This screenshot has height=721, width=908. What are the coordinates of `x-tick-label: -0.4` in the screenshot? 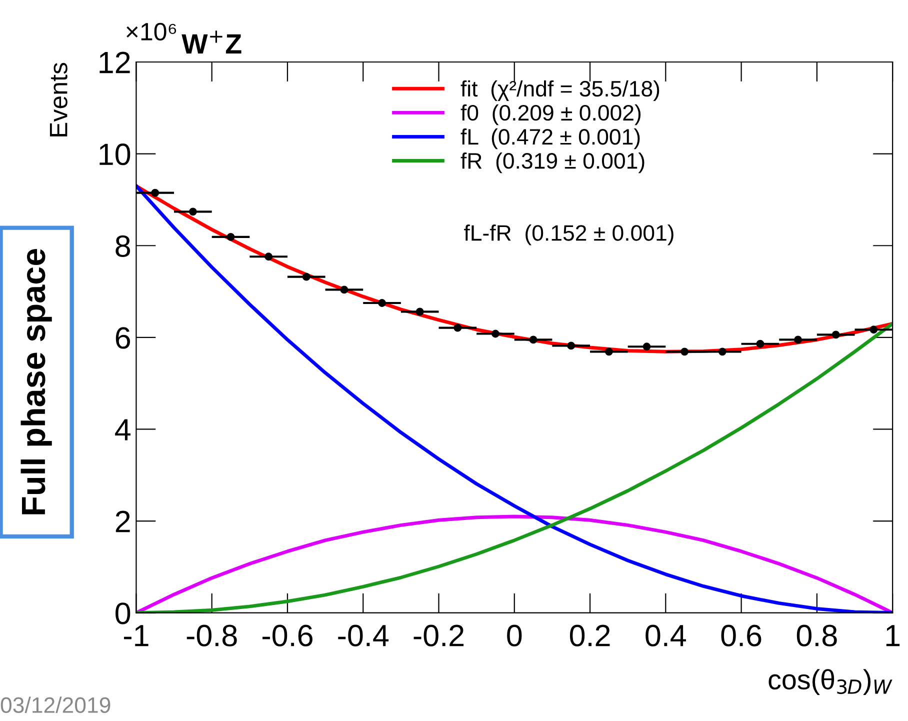 It's located at (363, 635).